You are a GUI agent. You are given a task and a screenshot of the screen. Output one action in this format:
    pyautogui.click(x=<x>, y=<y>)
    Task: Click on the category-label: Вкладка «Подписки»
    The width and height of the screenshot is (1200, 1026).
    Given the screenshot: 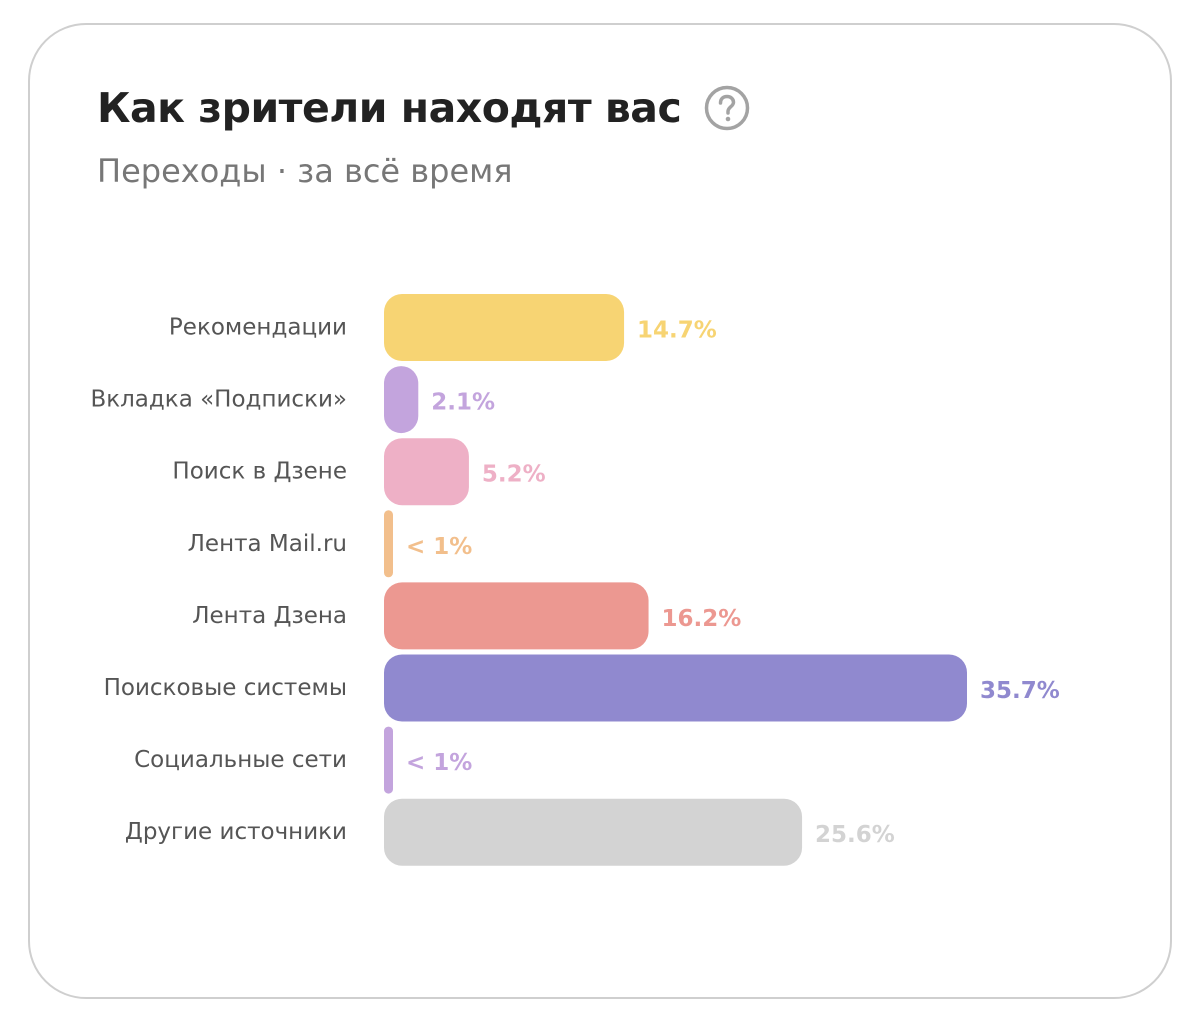 What is the action you would take?
    pyautogui.click(x=218, y=400)
    